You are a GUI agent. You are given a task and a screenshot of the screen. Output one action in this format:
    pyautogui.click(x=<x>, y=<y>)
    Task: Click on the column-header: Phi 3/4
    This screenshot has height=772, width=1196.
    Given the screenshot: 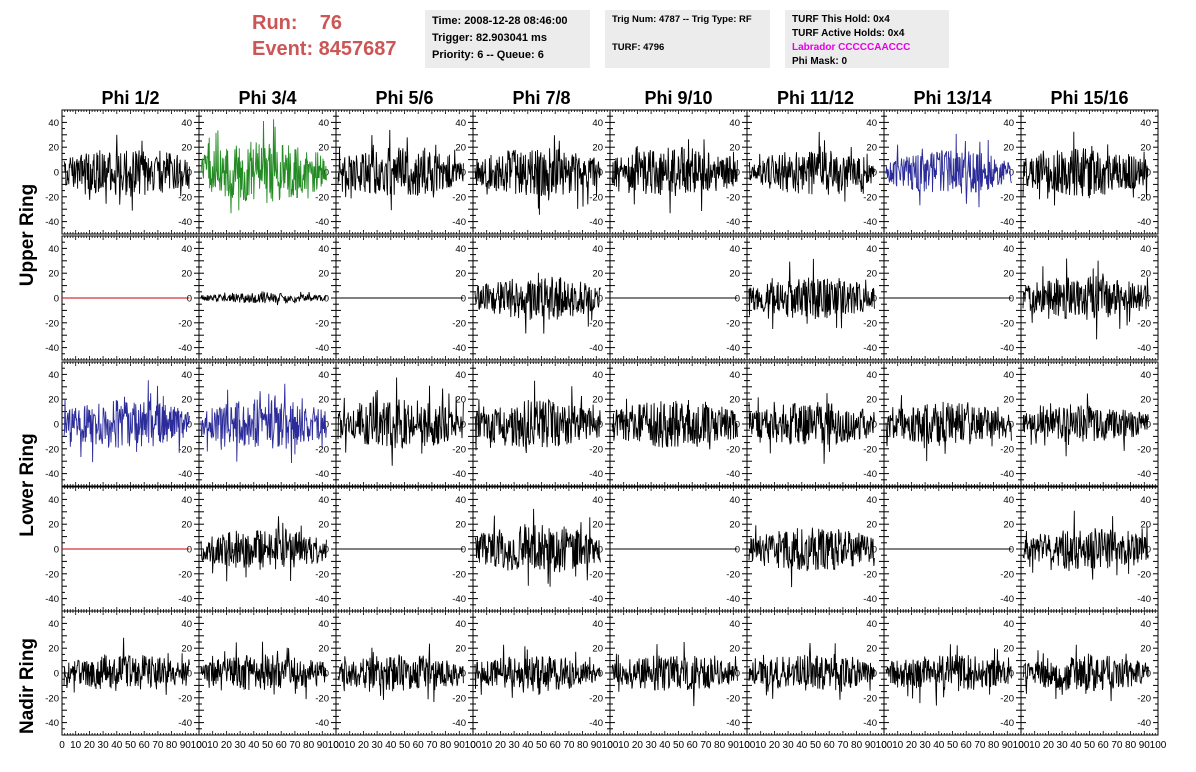 What is the action you would take?
    pyautogui.click(x=267, y=98)
    